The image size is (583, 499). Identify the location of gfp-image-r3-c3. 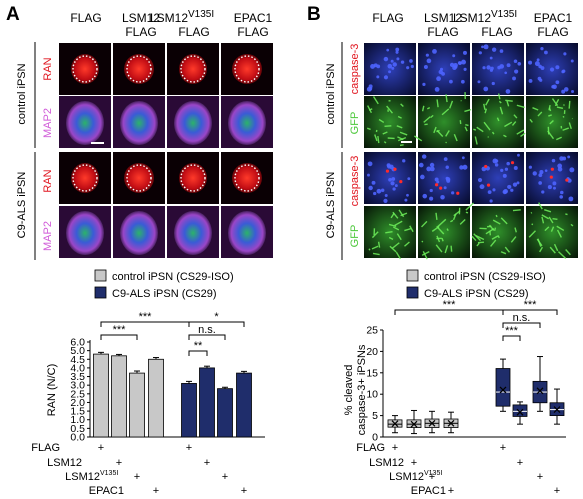
(552, 231).